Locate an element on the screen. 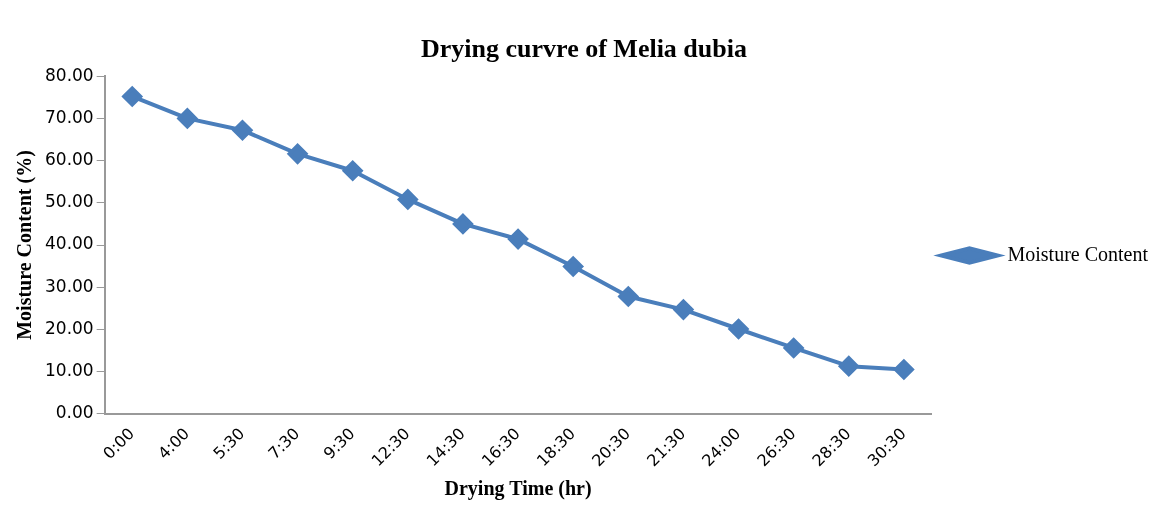 This screenshot has height=506, width=1168. y-tick-label: 30.00 is located at coordinates (69, 285).